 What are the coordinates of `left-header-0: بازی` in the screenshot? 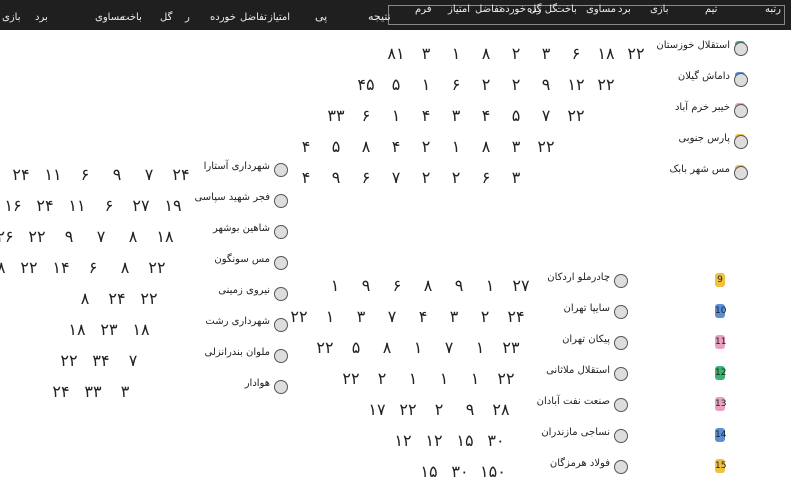 It's located at (11, 17).